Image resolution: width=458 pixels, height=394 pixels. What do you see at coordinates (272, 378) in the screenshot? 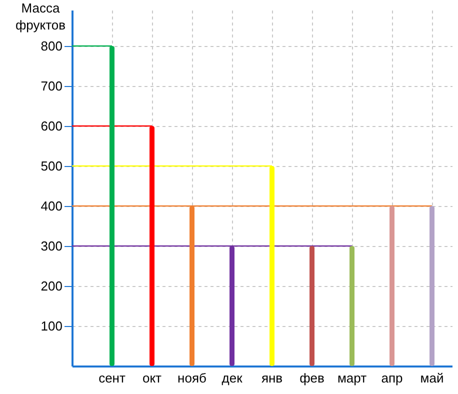
I see `x-tick-label: янв` at bounding box center [272, 378].